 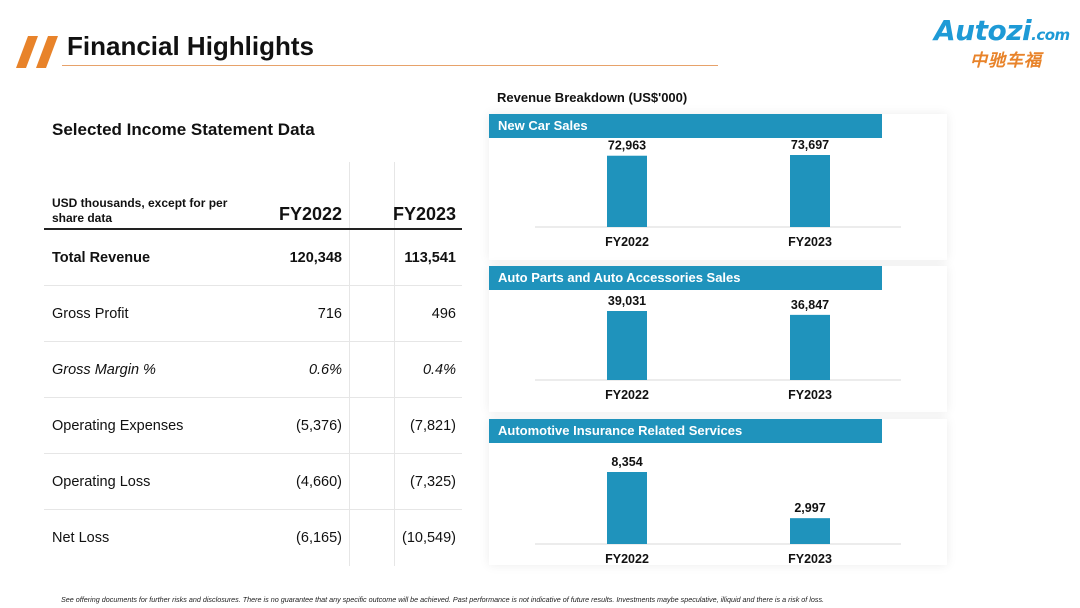 I want to click on data-label: 2,997, so click(x=809, y=508).